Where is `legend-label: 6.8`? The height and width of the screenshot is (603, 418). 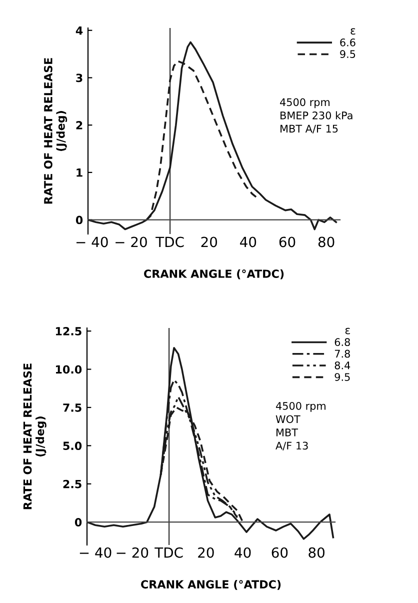 legend-label: 6.8 is located at coordinates (342, 342).